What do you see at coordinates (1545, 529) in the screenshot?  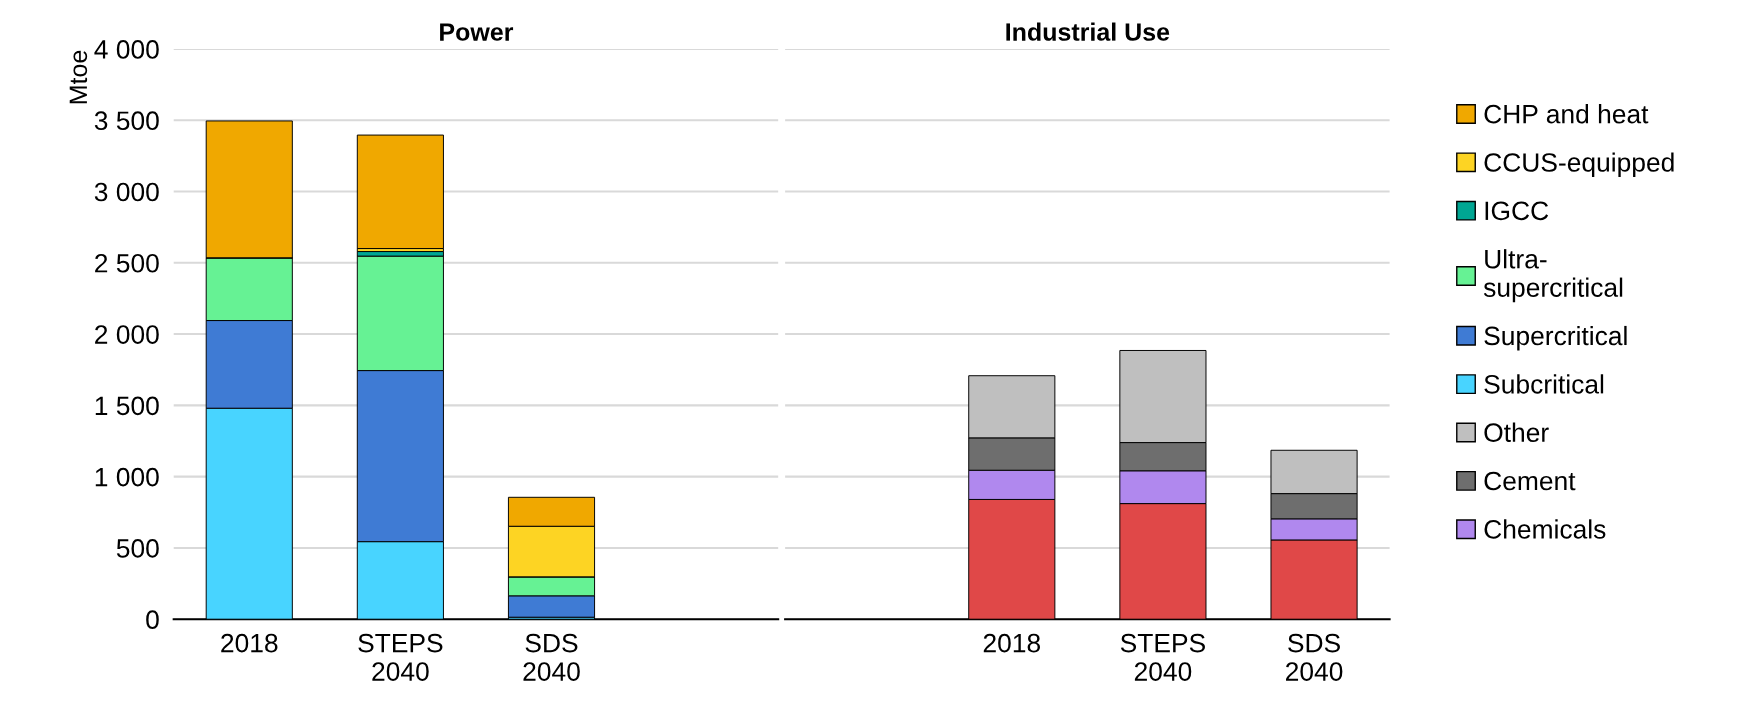 I see `legend-label: Chemicals` at bounding box center [1545, 529].